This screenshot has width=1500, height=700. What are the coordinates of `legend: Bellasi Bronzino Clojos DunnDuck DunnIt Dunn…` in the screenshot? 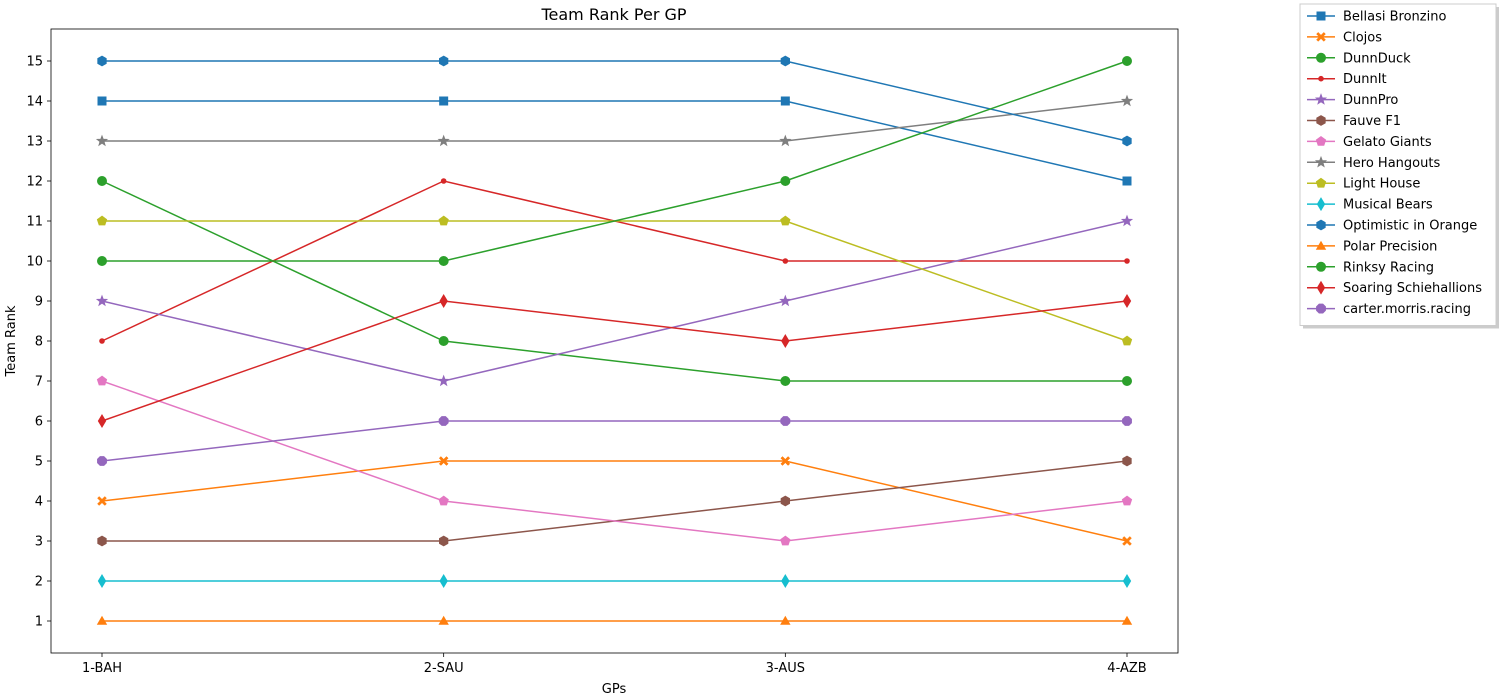 It's located at (1399, 166).